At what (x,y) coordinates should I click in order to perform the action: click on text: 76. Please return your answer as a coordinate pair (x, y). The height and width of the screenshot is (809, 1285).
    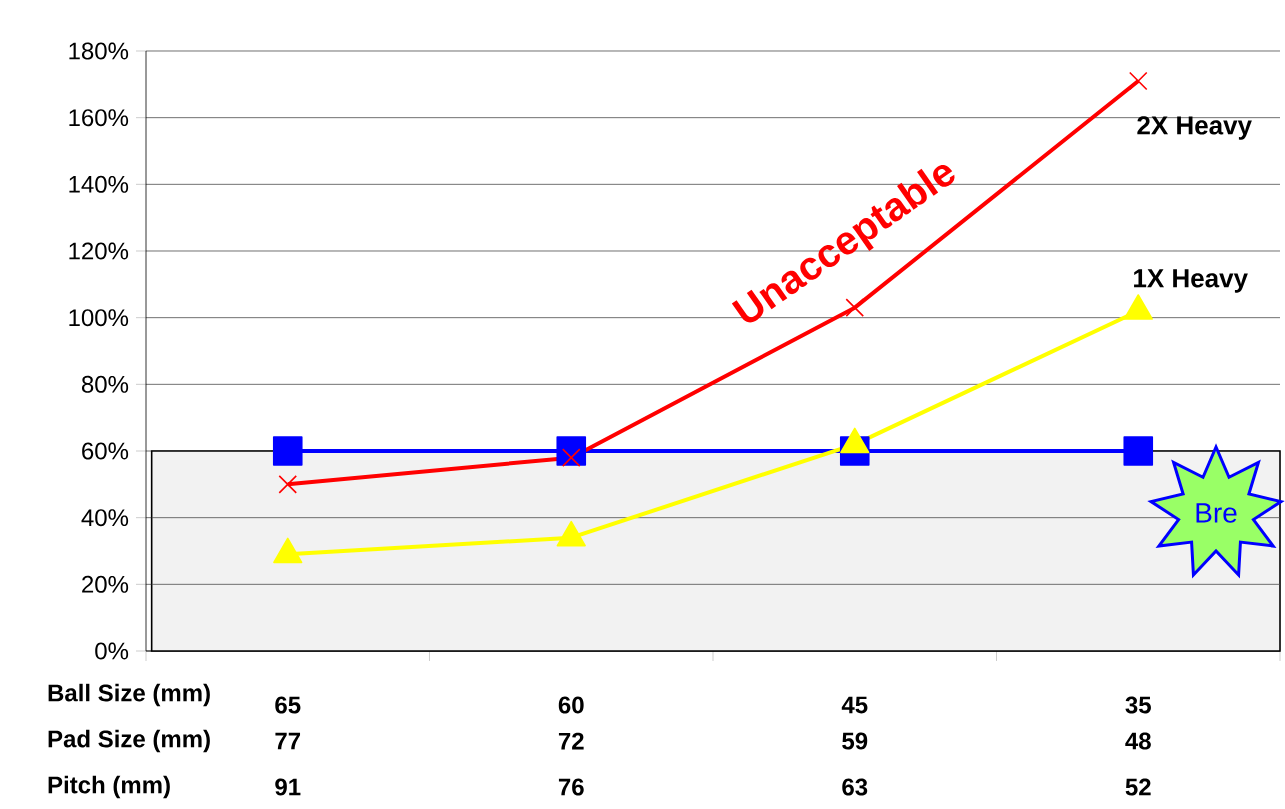
    Looking at the image, I should click on (571, 787).